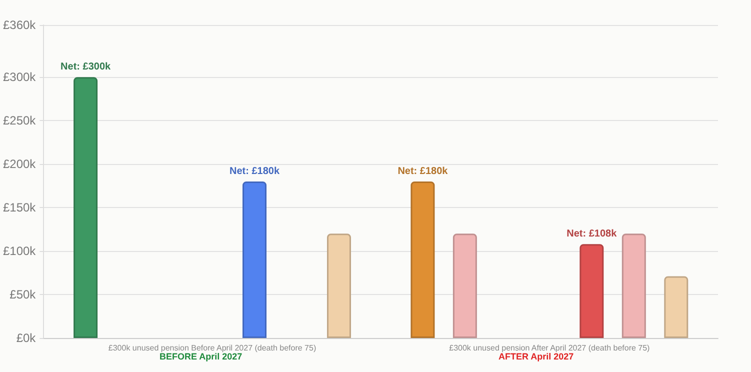 The height and width of the screenshot is (372, 751). Describe the element at coordinates (23, 295) in the screenshot. I see `y-tick-label: £50k` at that location.